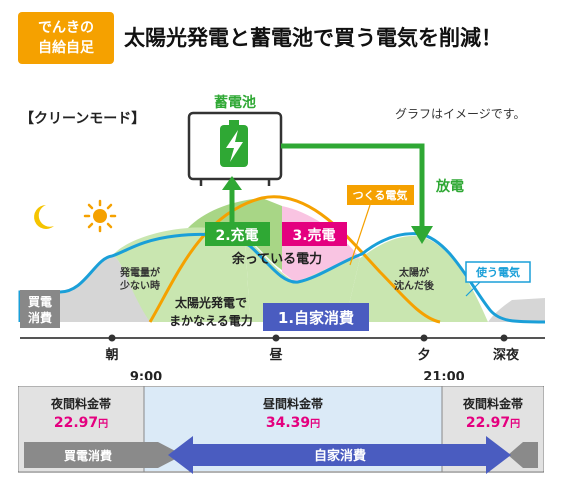  I want to click on discharge-label: 放電, so click(449, 186).